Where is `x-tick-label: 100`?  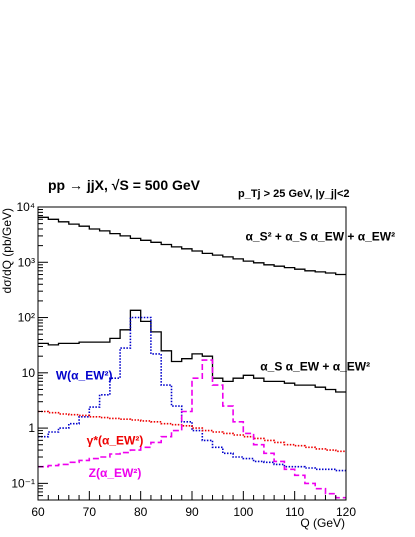
x-tick-label: 100 is located at coordinates (243, 512).